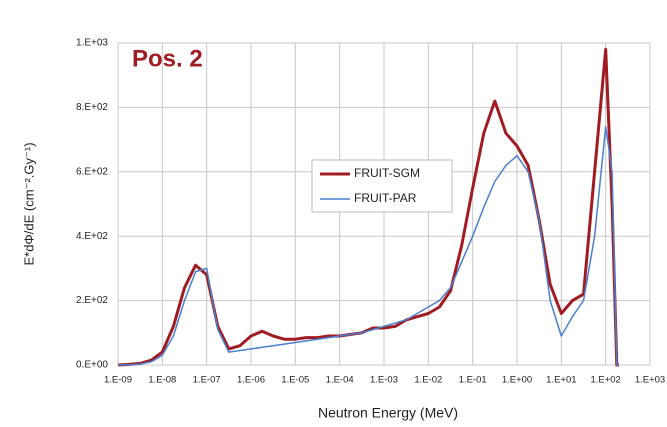  Describe the element at coordinates (295, 380) in the screenshot. I see `x-tick-label: 1.E-05` at that location.